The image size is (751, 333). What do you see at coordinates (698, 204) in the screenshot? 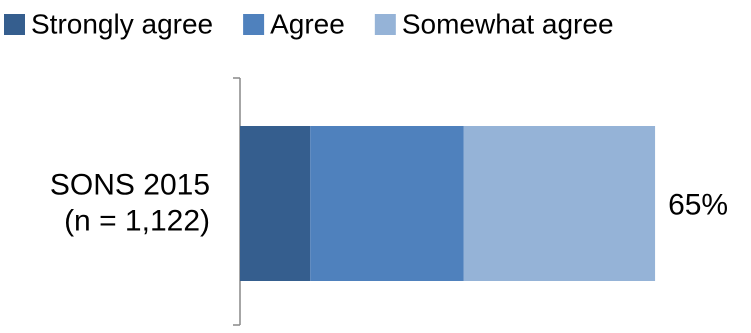
I see `total-label: 65%` at bounding box center [698, 204].